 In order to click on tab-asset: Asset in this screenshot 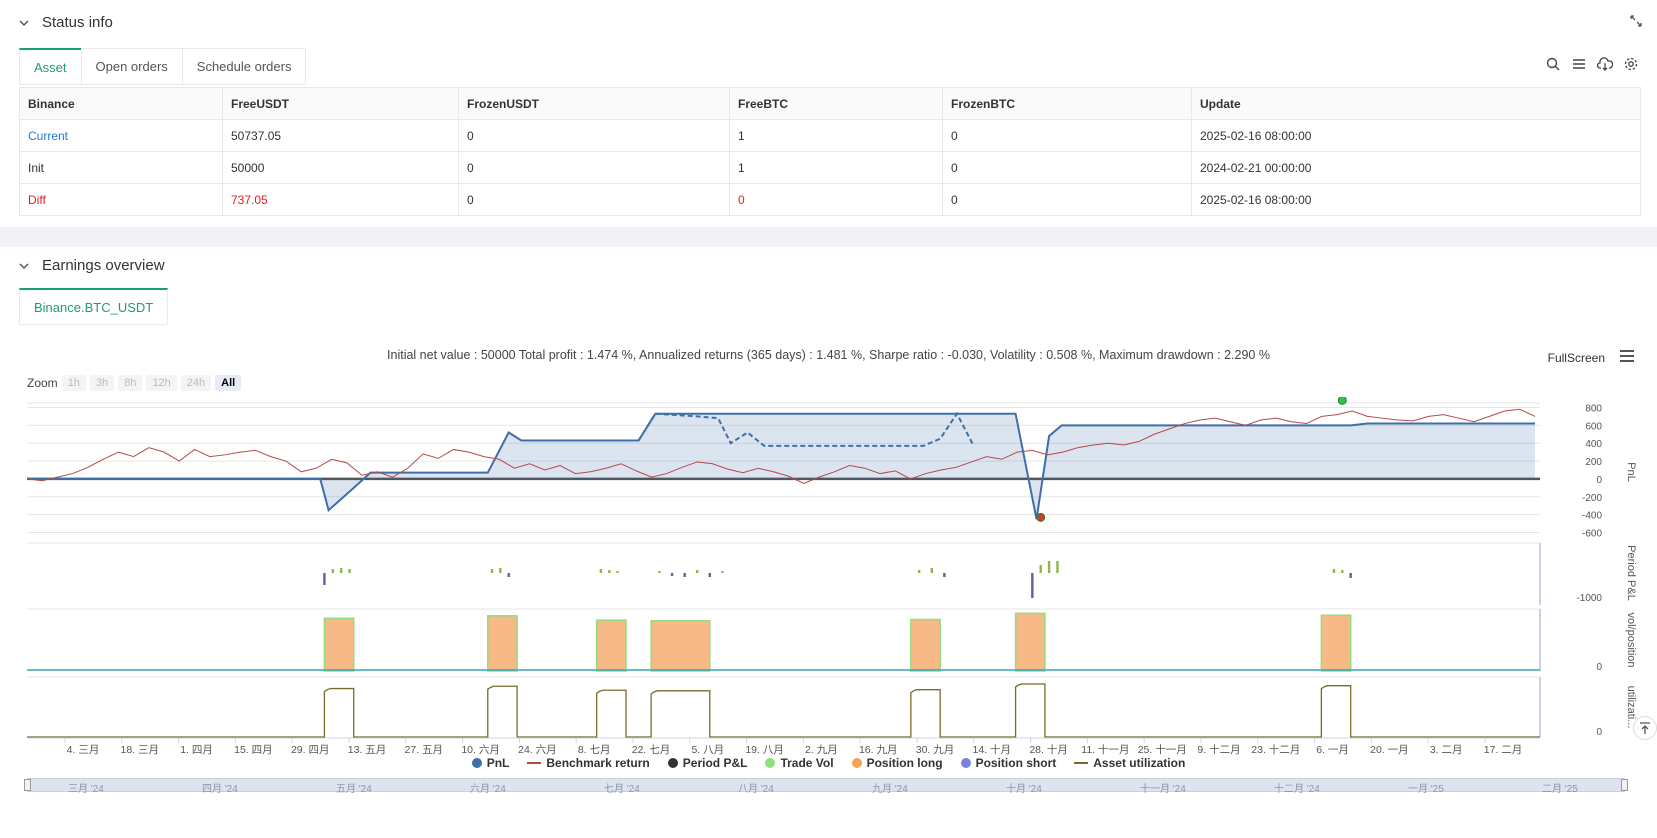, I will do `click(50, 66)`.